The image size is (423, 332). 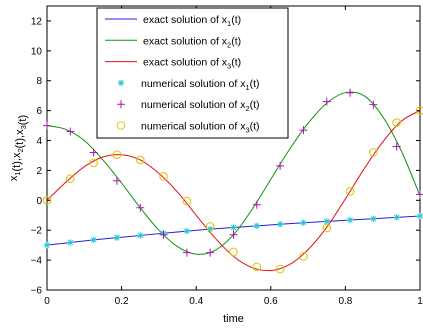 I want to click on y-tick-label: 10, so click(x=37, y=51).